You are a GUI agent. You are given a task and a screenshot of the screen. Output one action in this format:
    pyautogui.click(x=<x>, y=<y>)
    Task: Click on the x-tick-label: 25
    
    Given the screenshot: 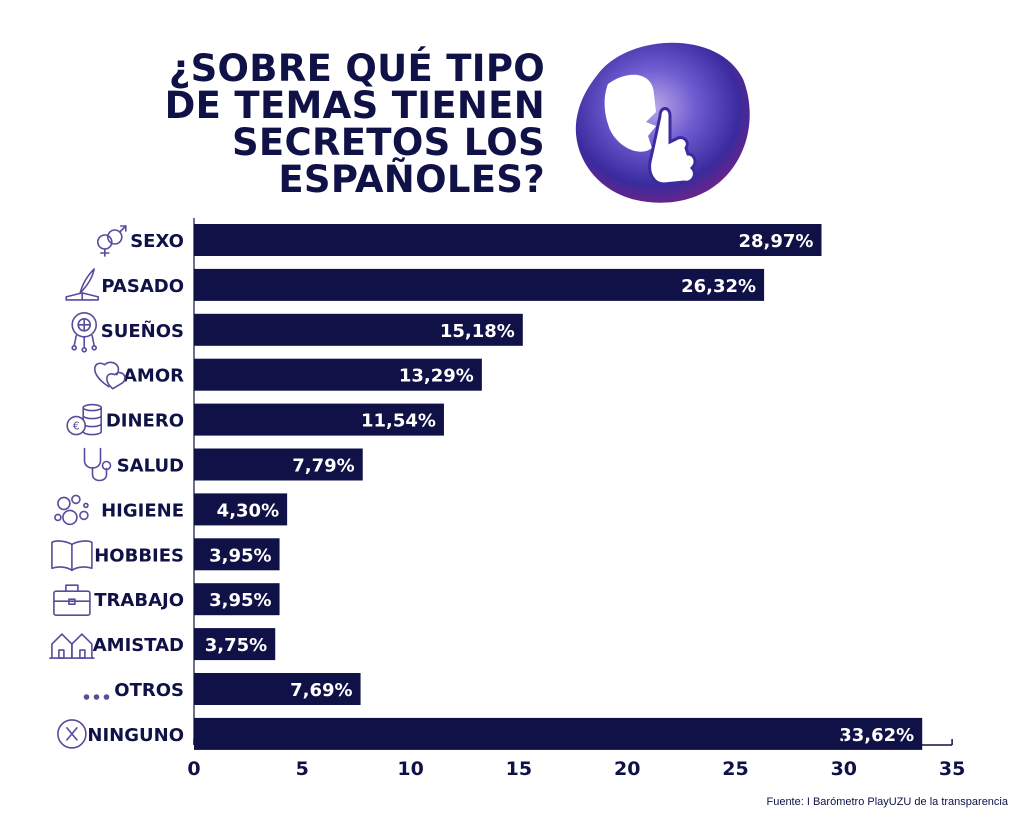 What is the action you would take?
    pyautogui.click(x=735, y=769)
    